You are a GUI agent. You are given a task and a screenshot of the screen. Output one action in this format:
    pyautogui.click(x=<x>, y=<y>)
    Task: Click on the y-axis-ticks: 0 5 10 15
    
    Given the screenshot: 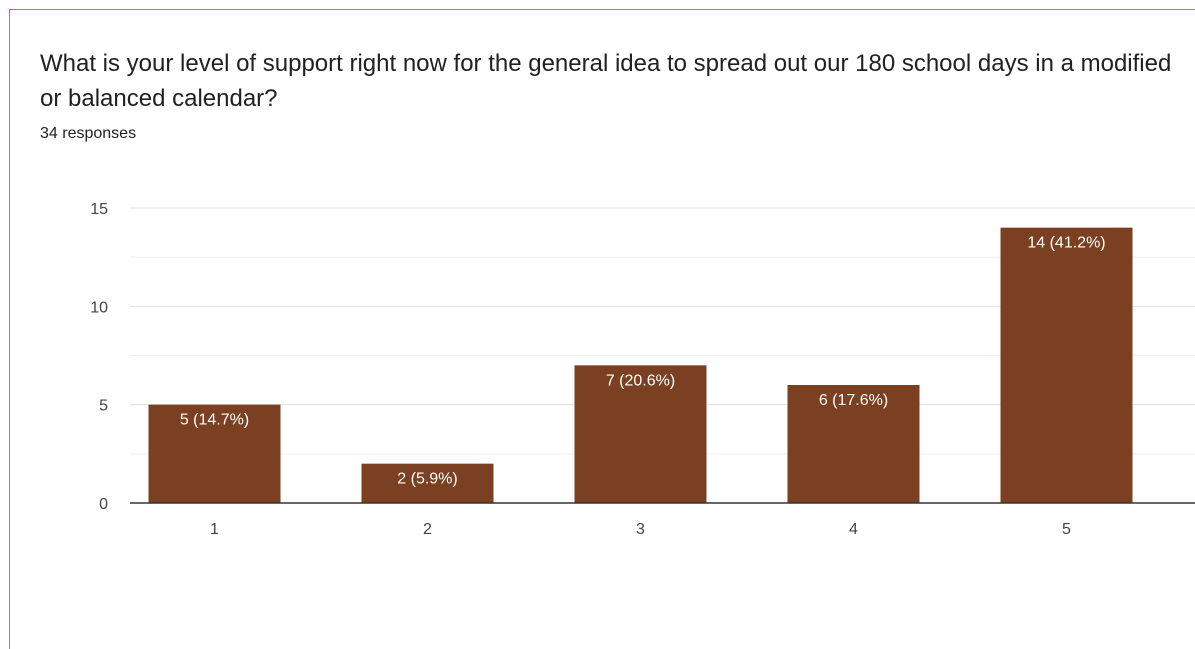 What is the action you would take?
    pyautogui.click(x=99, y=357)
    